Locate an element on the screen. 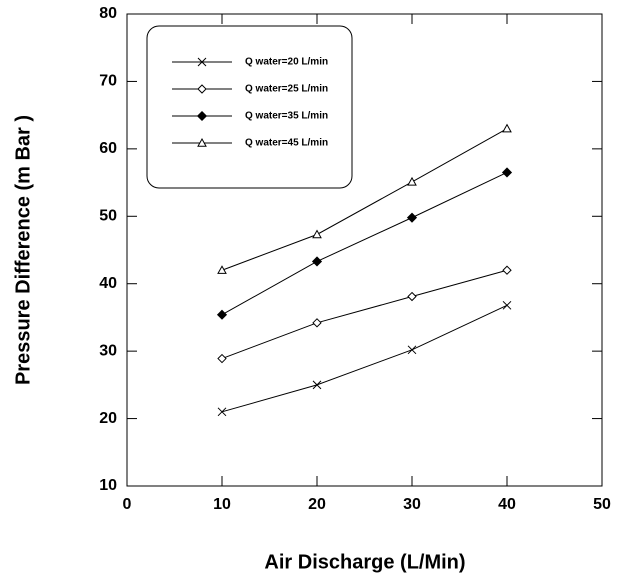 Image resolution: width=624 pixels, height=576 pixels. x-tick-label: 40 is located at coordinates (507, 504).